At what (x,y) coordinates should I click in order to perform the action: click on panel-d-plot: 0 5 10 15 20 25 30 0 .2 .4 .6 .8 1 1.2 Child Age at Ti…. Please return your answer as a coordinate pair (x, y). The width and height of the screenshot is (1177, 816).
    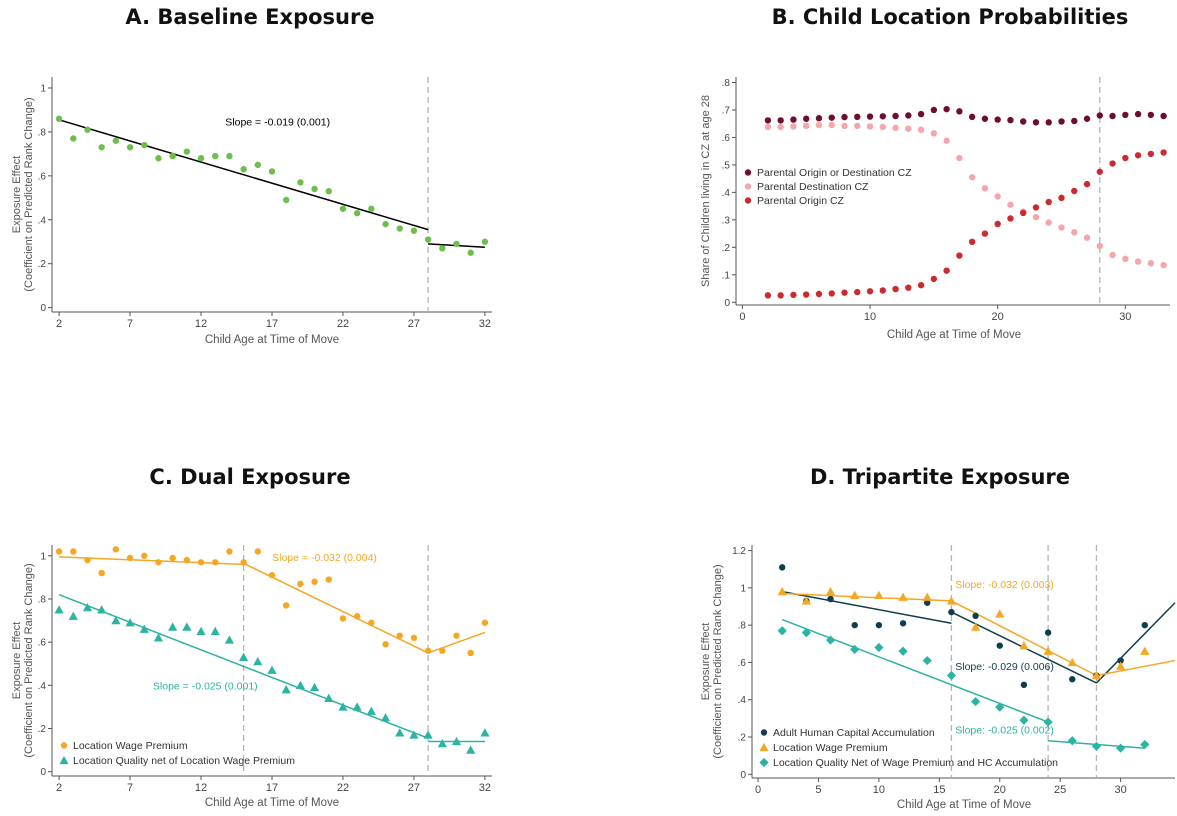
    Looking at the image, I should click on (938, 678).